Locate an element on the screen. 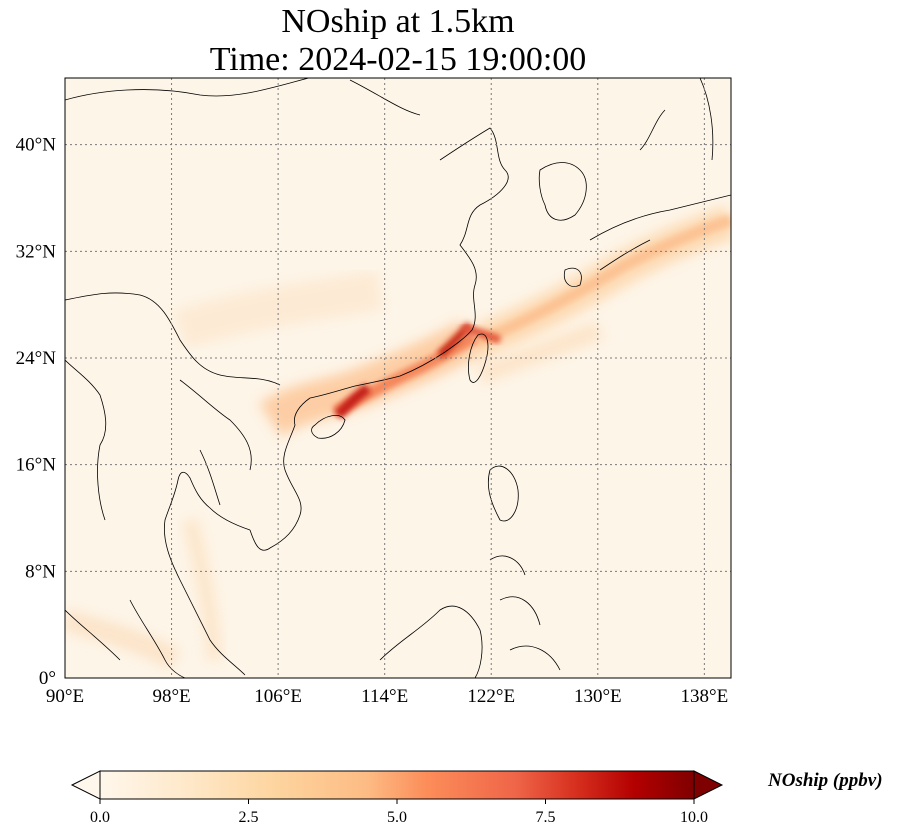 The image size is (904, 836). longitude-tick-label: 130°E is located at coordinates (598, 696).